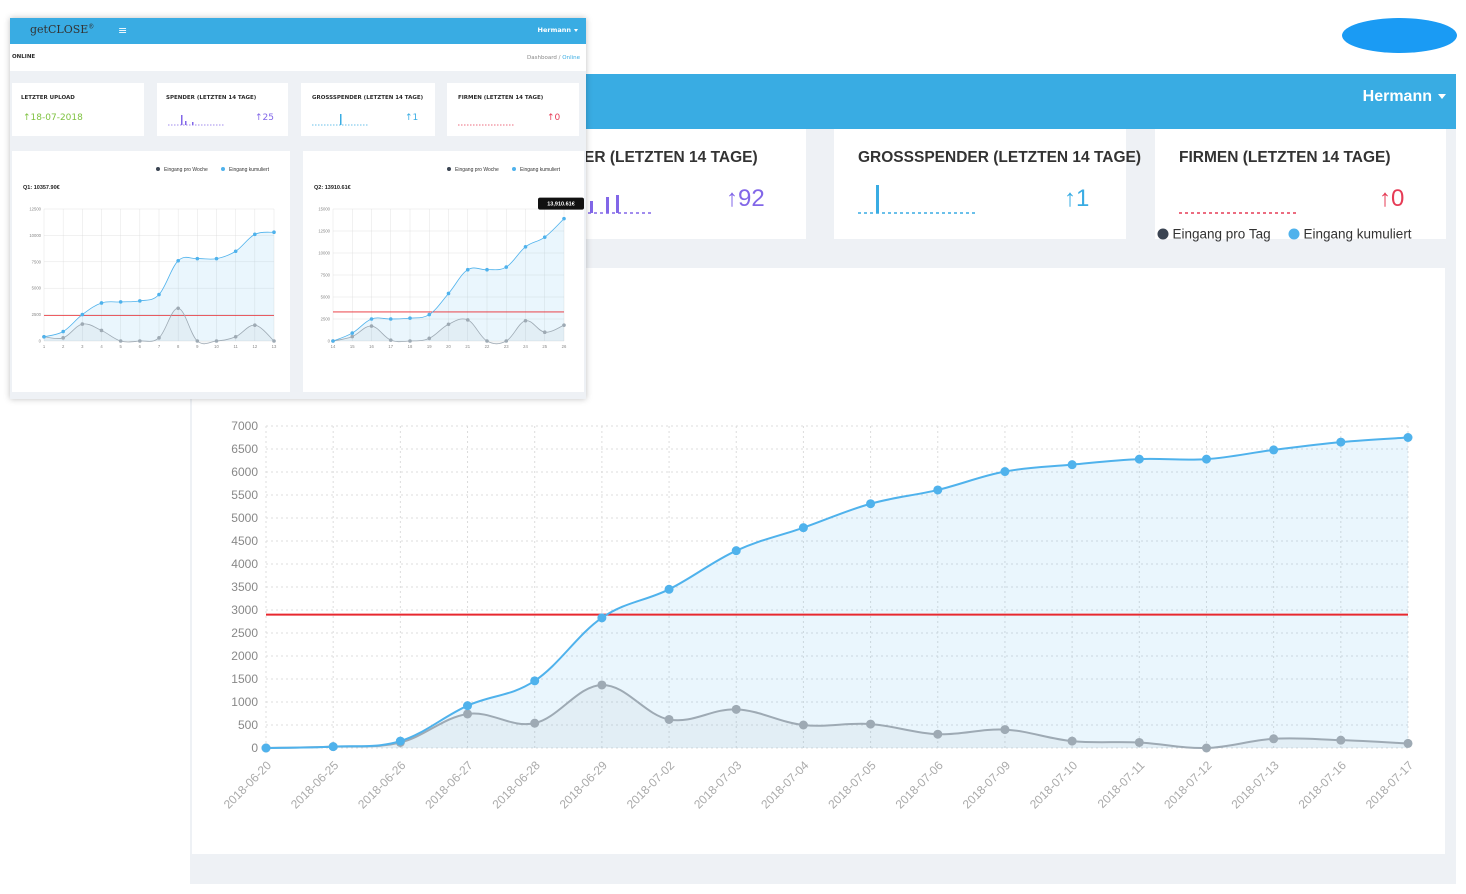 The width and height of the screenshot is (1466, 894). Describe the element at coordinates (1255, 785) in the screenshot. I see `x-tick-label: 2018-07-13` at that location.